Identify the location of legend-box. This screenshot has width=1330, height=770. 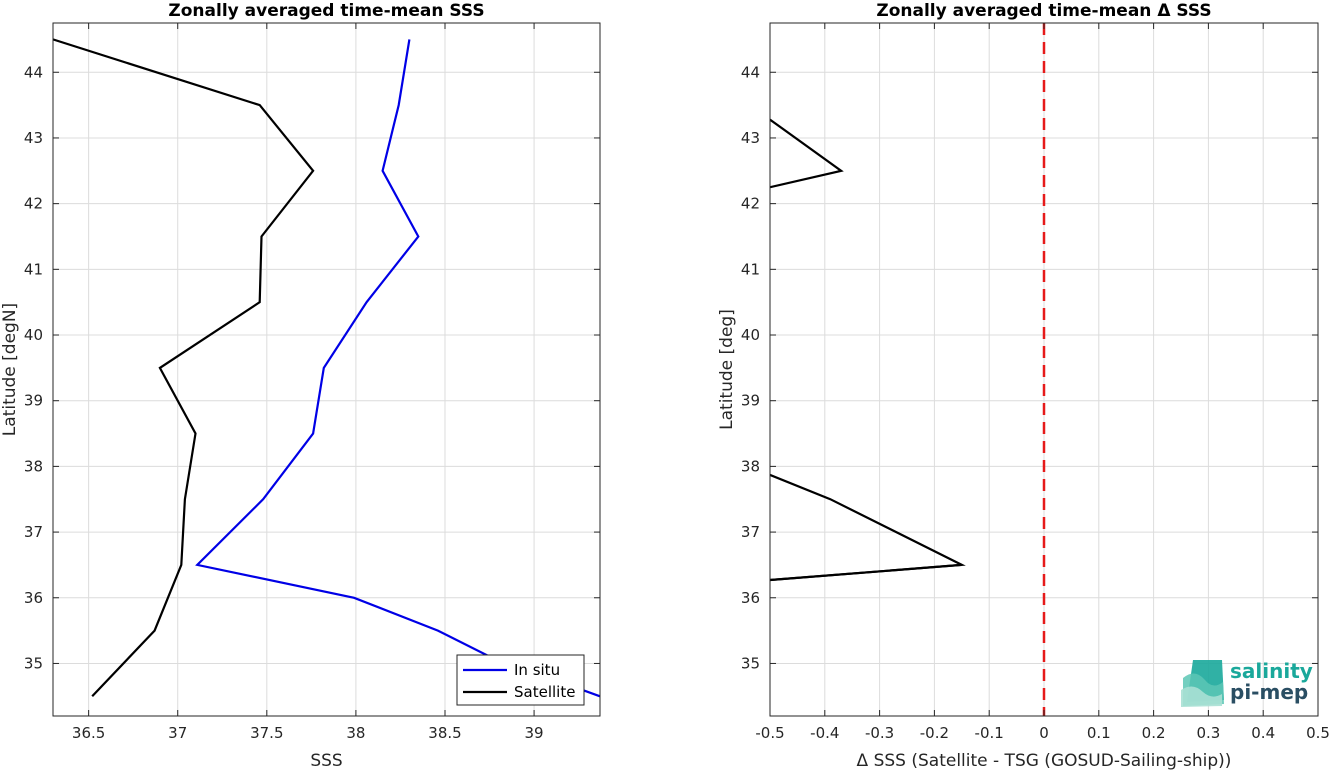
(520, 680).